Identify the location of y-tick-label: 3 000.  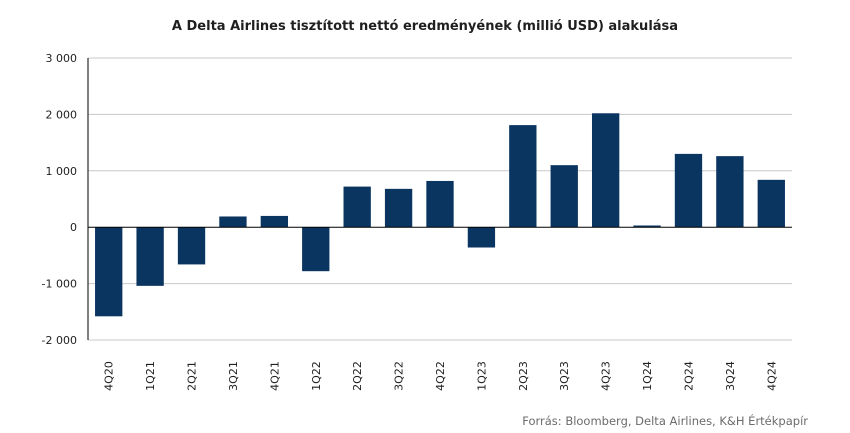
(62, 58).